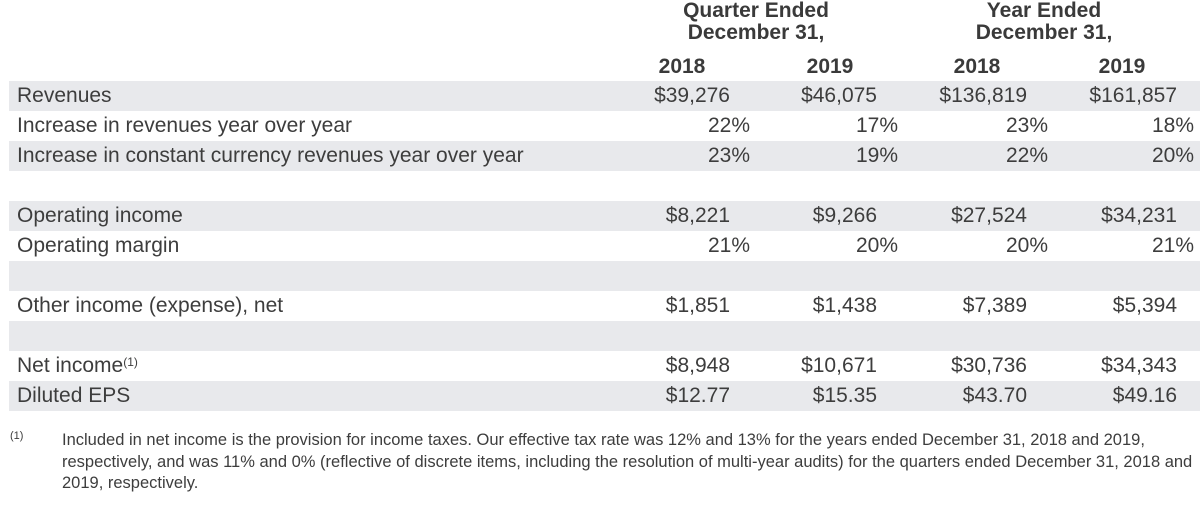 Image resolution: width=1200 pixels, height=505 pixels. What do you see at coordinates (697, 365) in the screenshot?
I see `cell-value: $8,948` at bounding box center [697, 365].